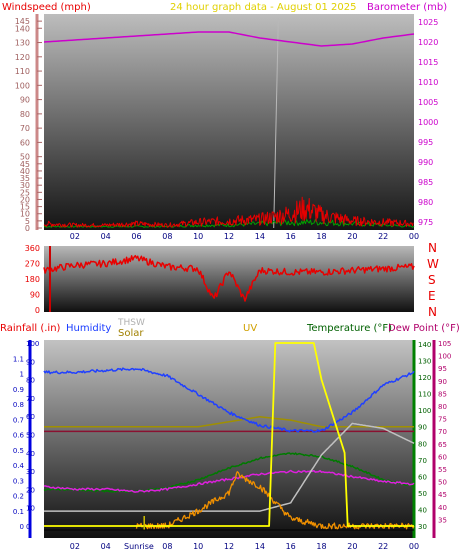 This screenshot has width=459, height=555. Describe the element at coordinates (167, 236) in the screenshot. I see `wind-xtick-3: 08` at that location.